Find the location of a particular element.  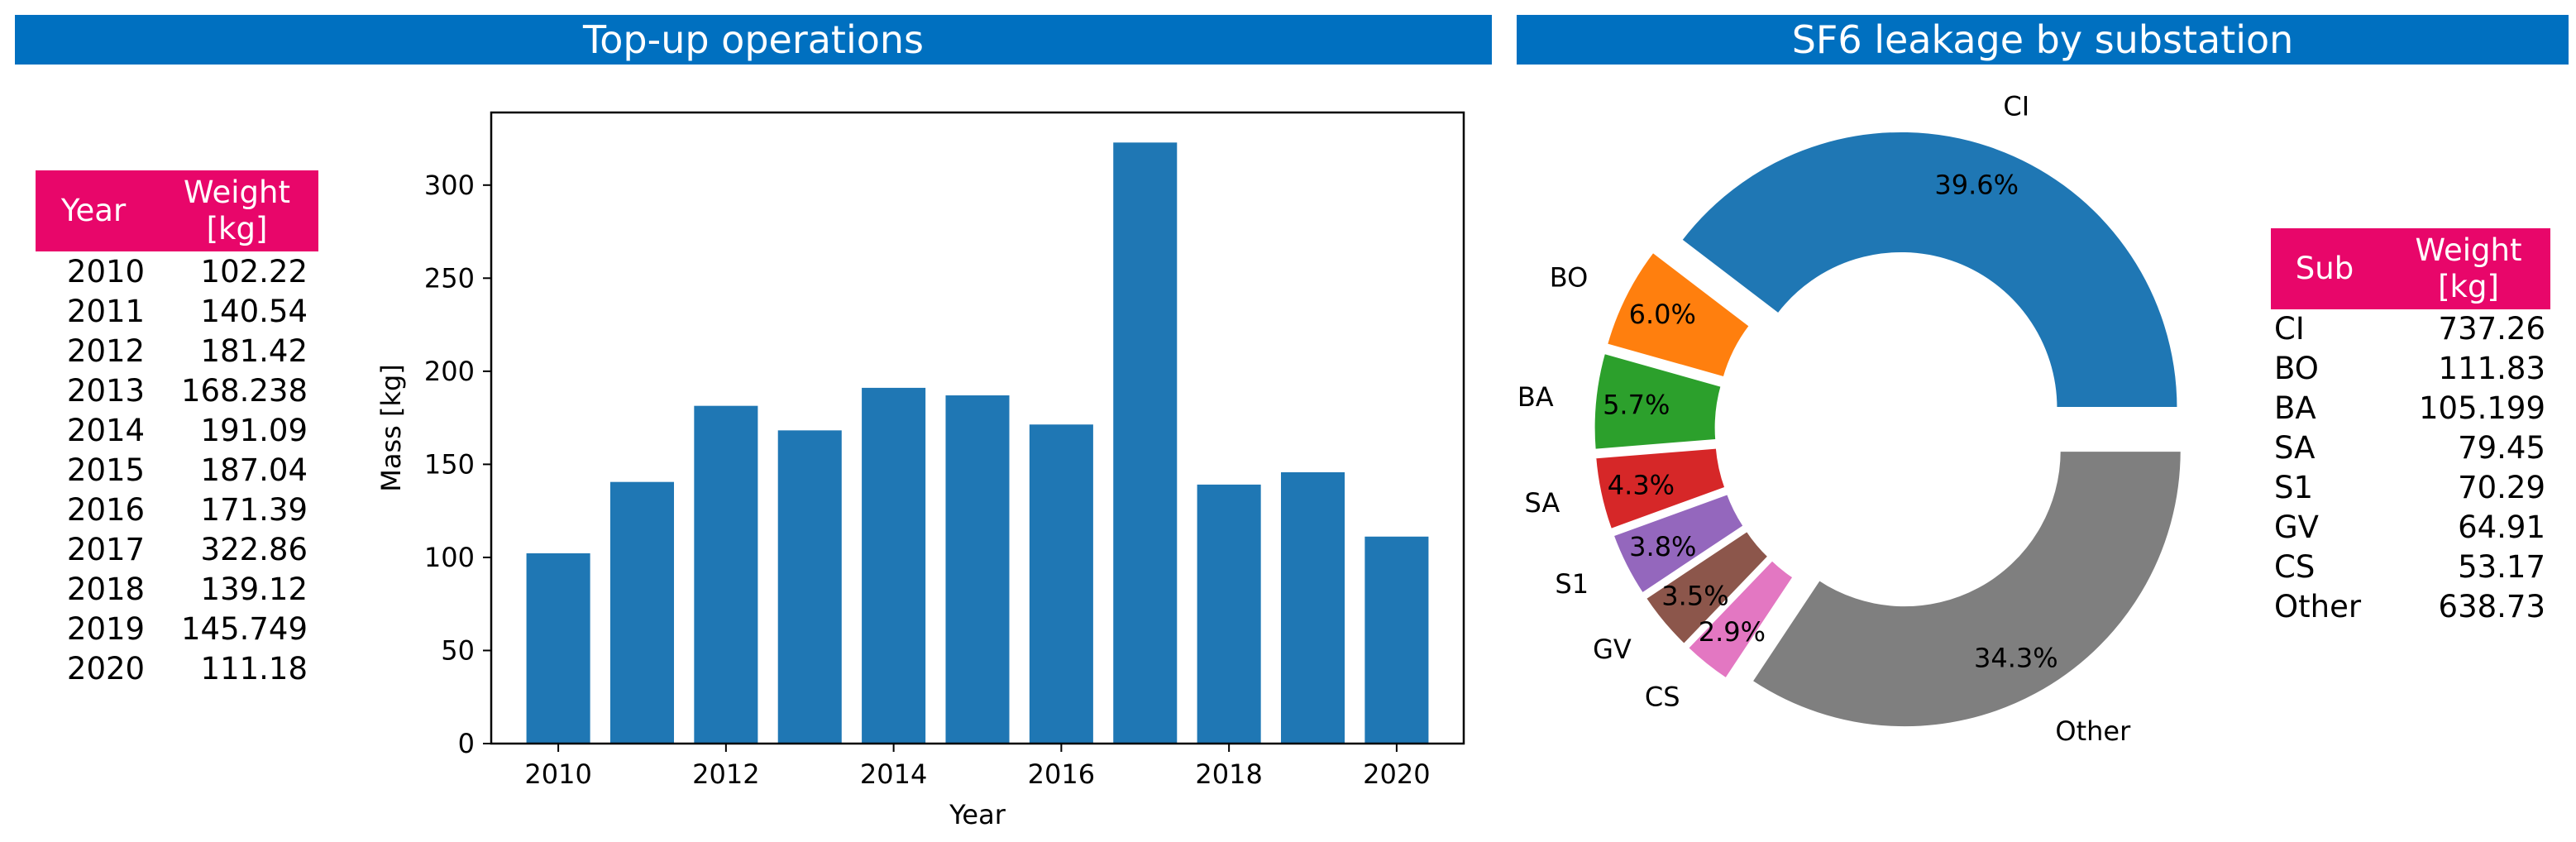

sub-table-row: CI 737.26 is located at coordinates (1288, 329).